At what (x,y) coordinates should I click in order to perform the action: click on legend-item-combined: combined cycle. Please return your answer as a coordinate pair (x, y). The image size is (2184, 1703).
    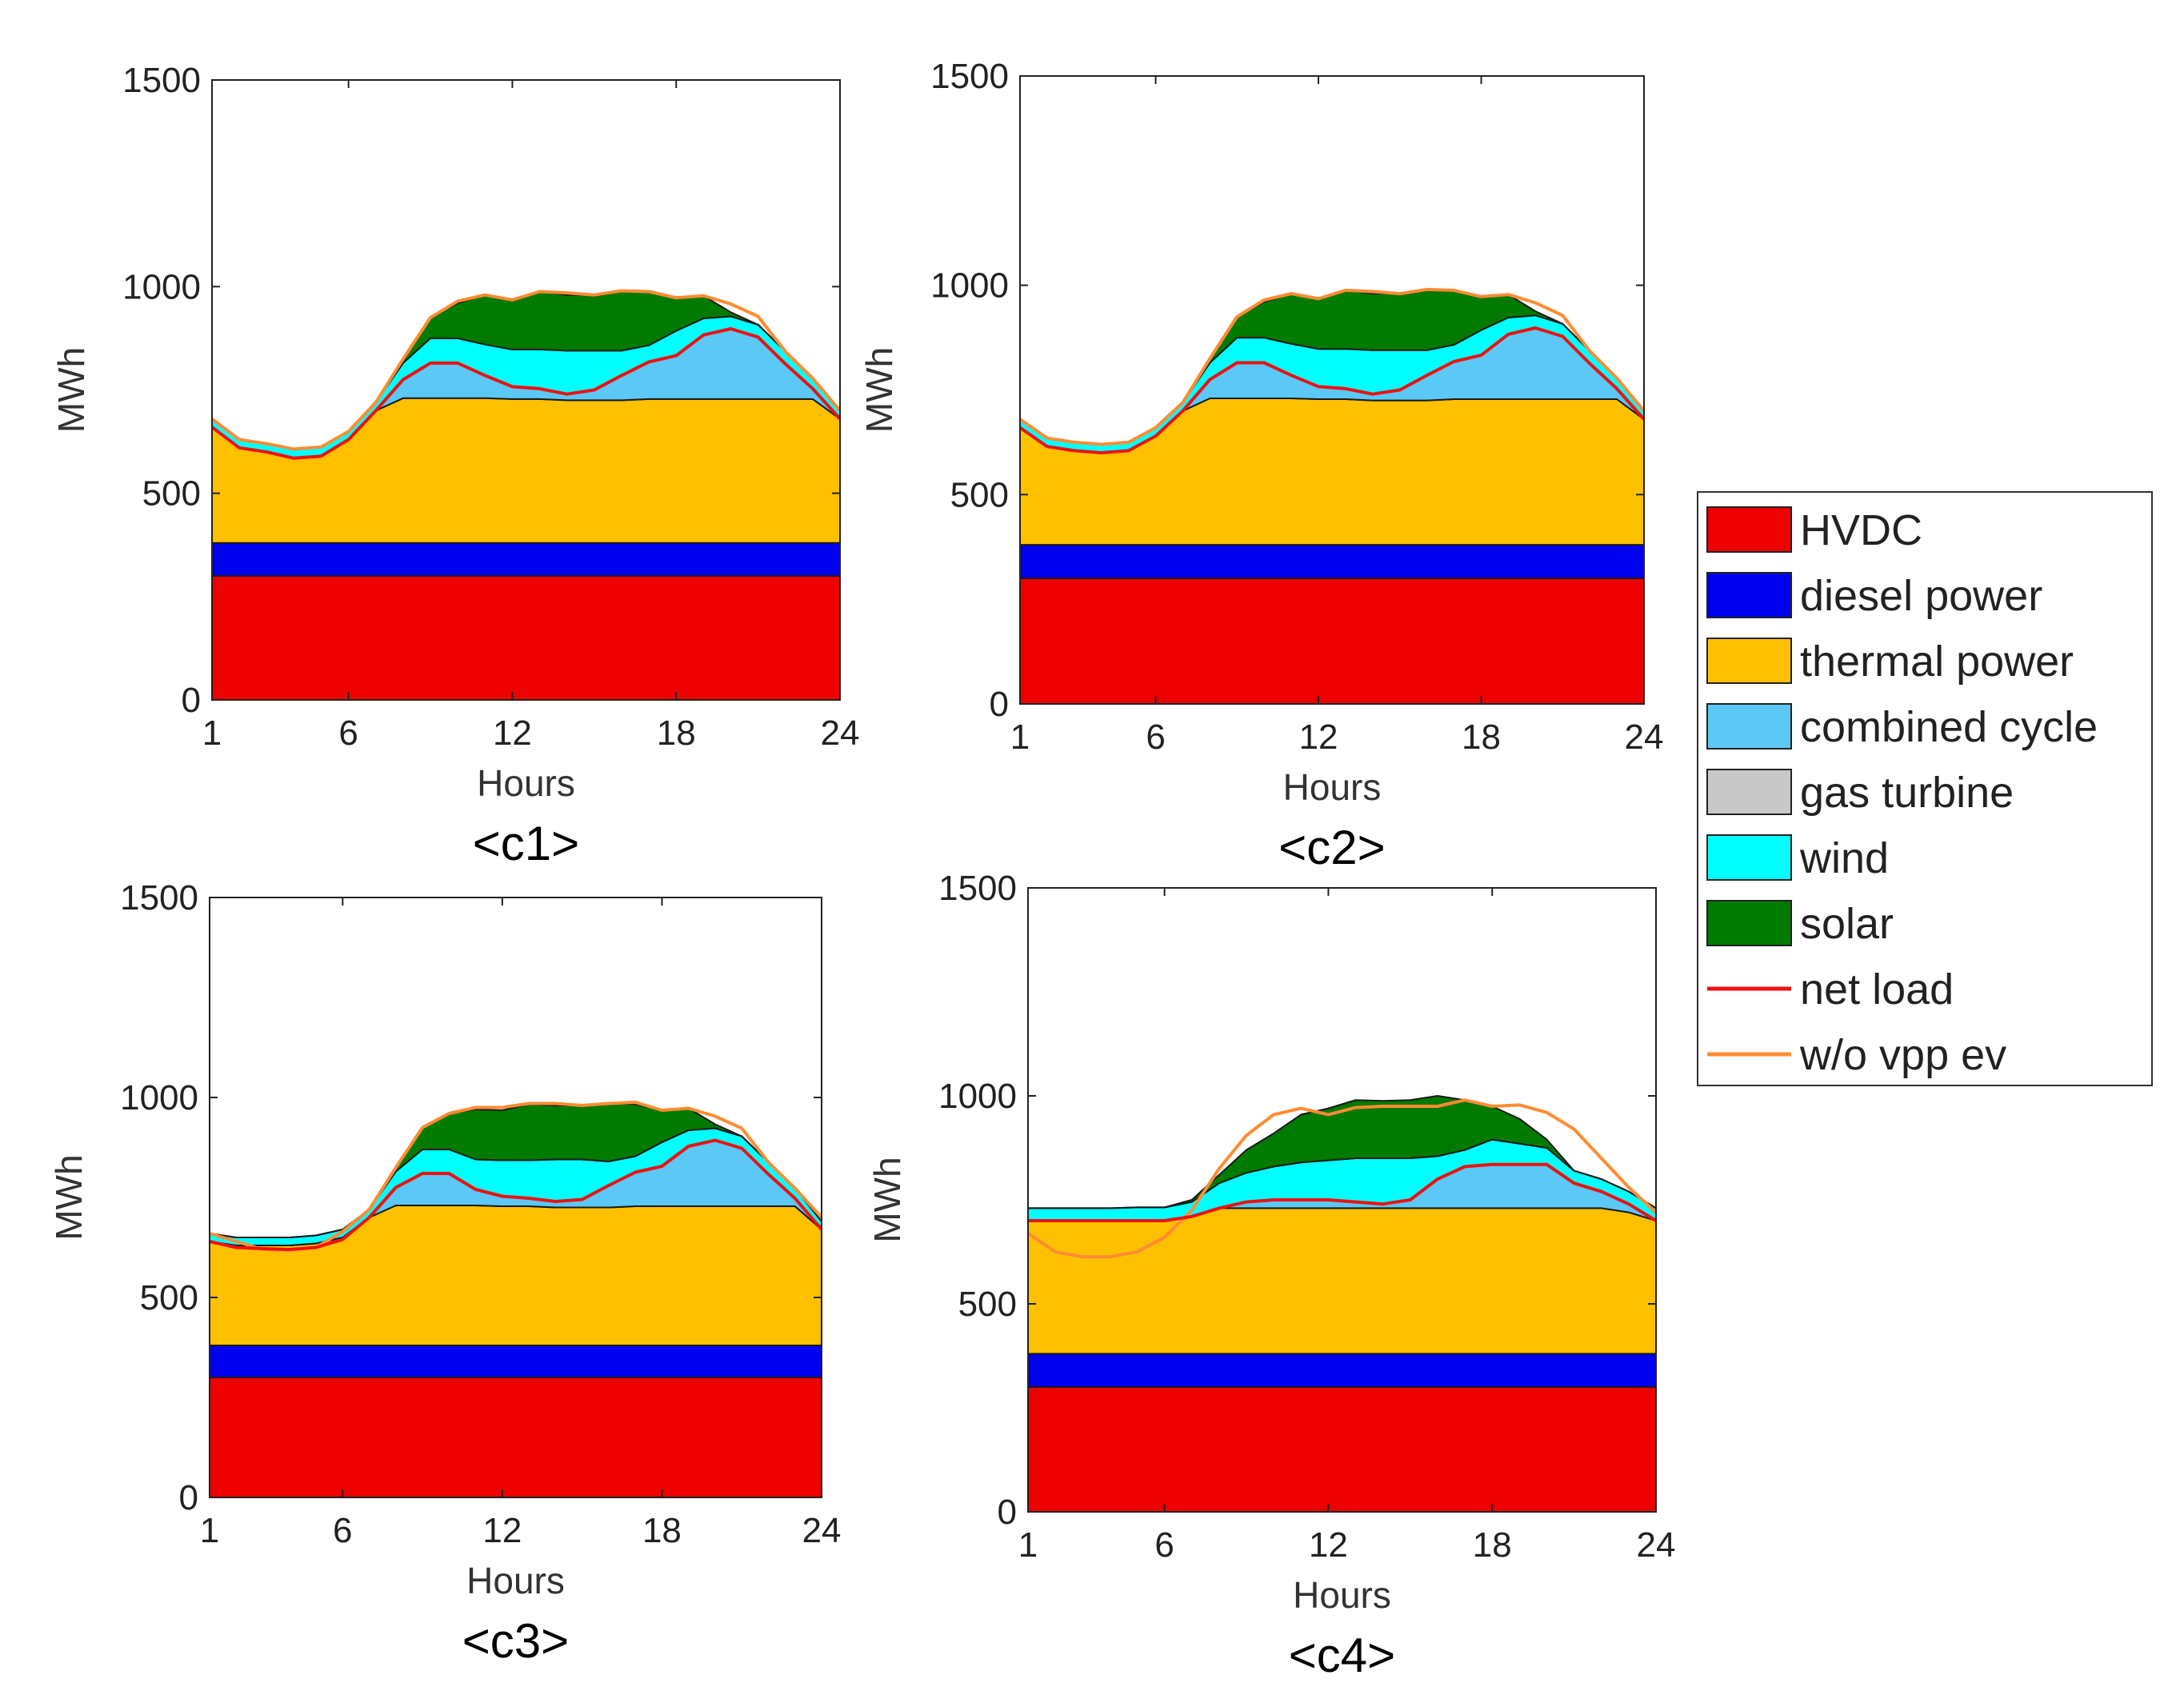
    Looking at the image, I should click on (1902, 727).